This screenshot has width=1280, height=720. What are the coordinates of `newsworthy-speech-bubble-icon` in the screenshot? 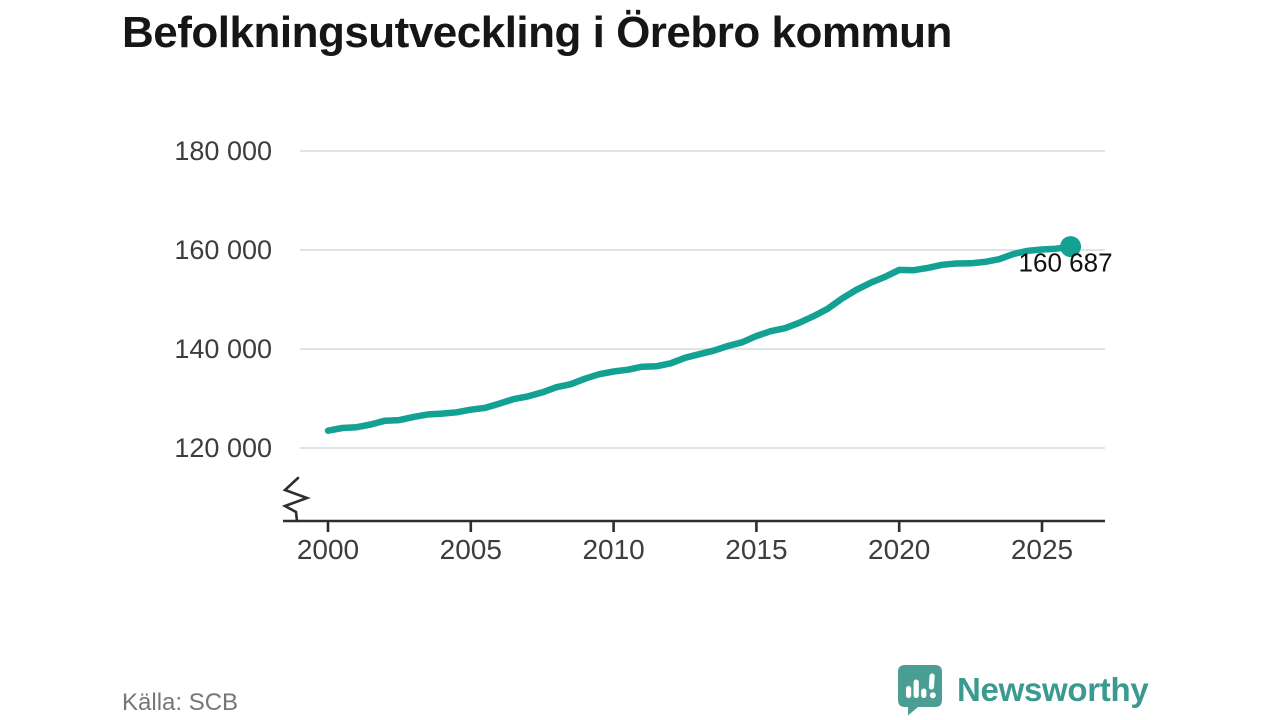 It's located at (920, 690).